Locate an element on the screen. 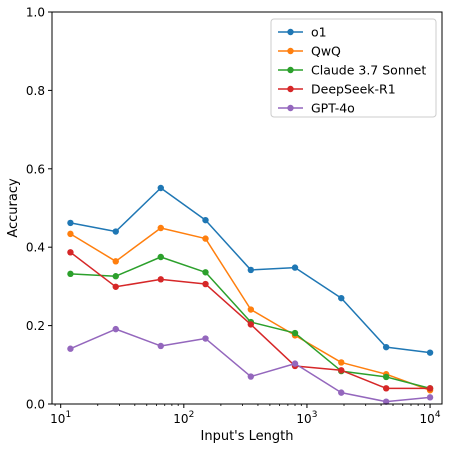  legend-entry: o1 is located at coordinates (302, 32).